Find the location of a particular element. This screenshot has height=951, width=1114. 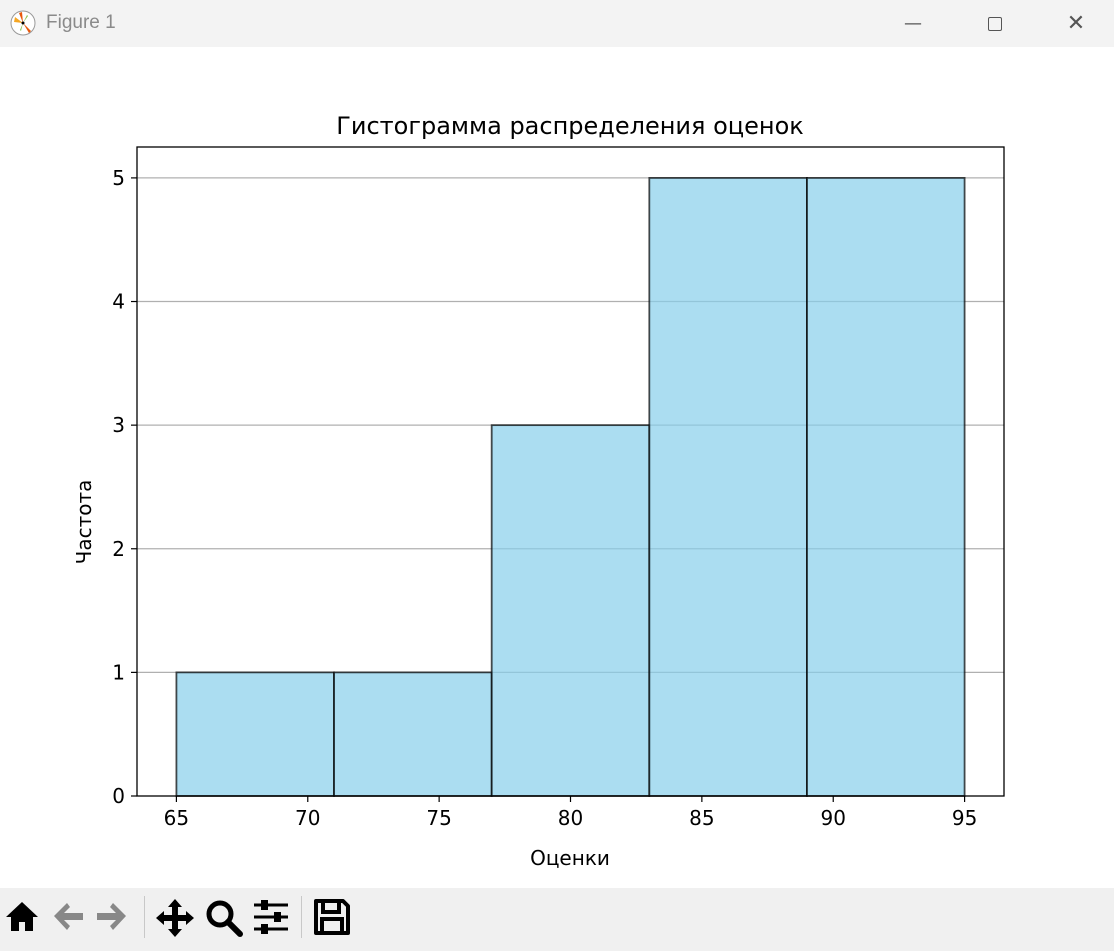

configure-subplots-icon is located at coordinates (271, 917).